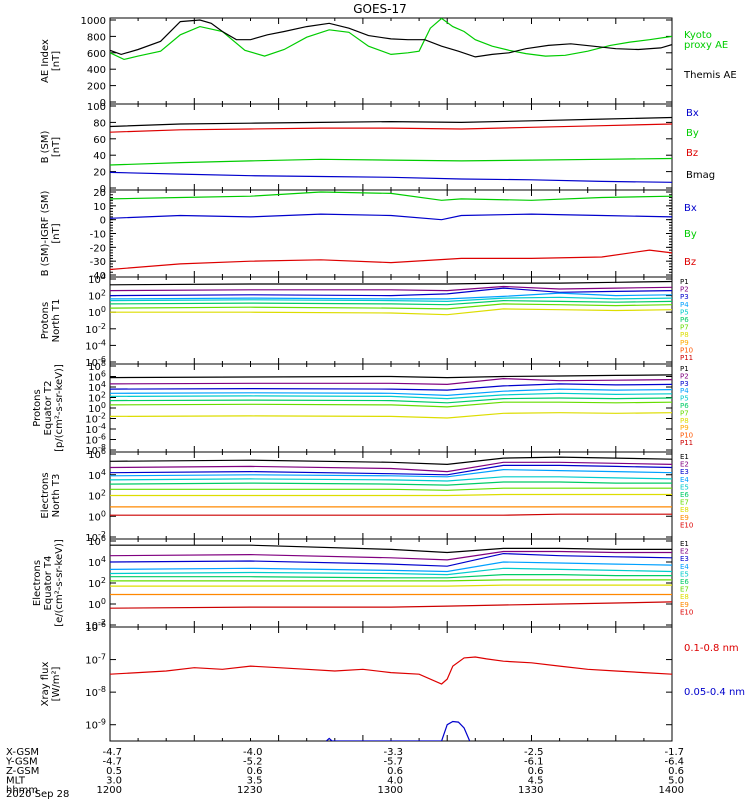 This screenshot has height=800, width=750. Describe the element at coordinates (249, 790) in the screenshot. I see `orbit-row-value: 1230` at that location.